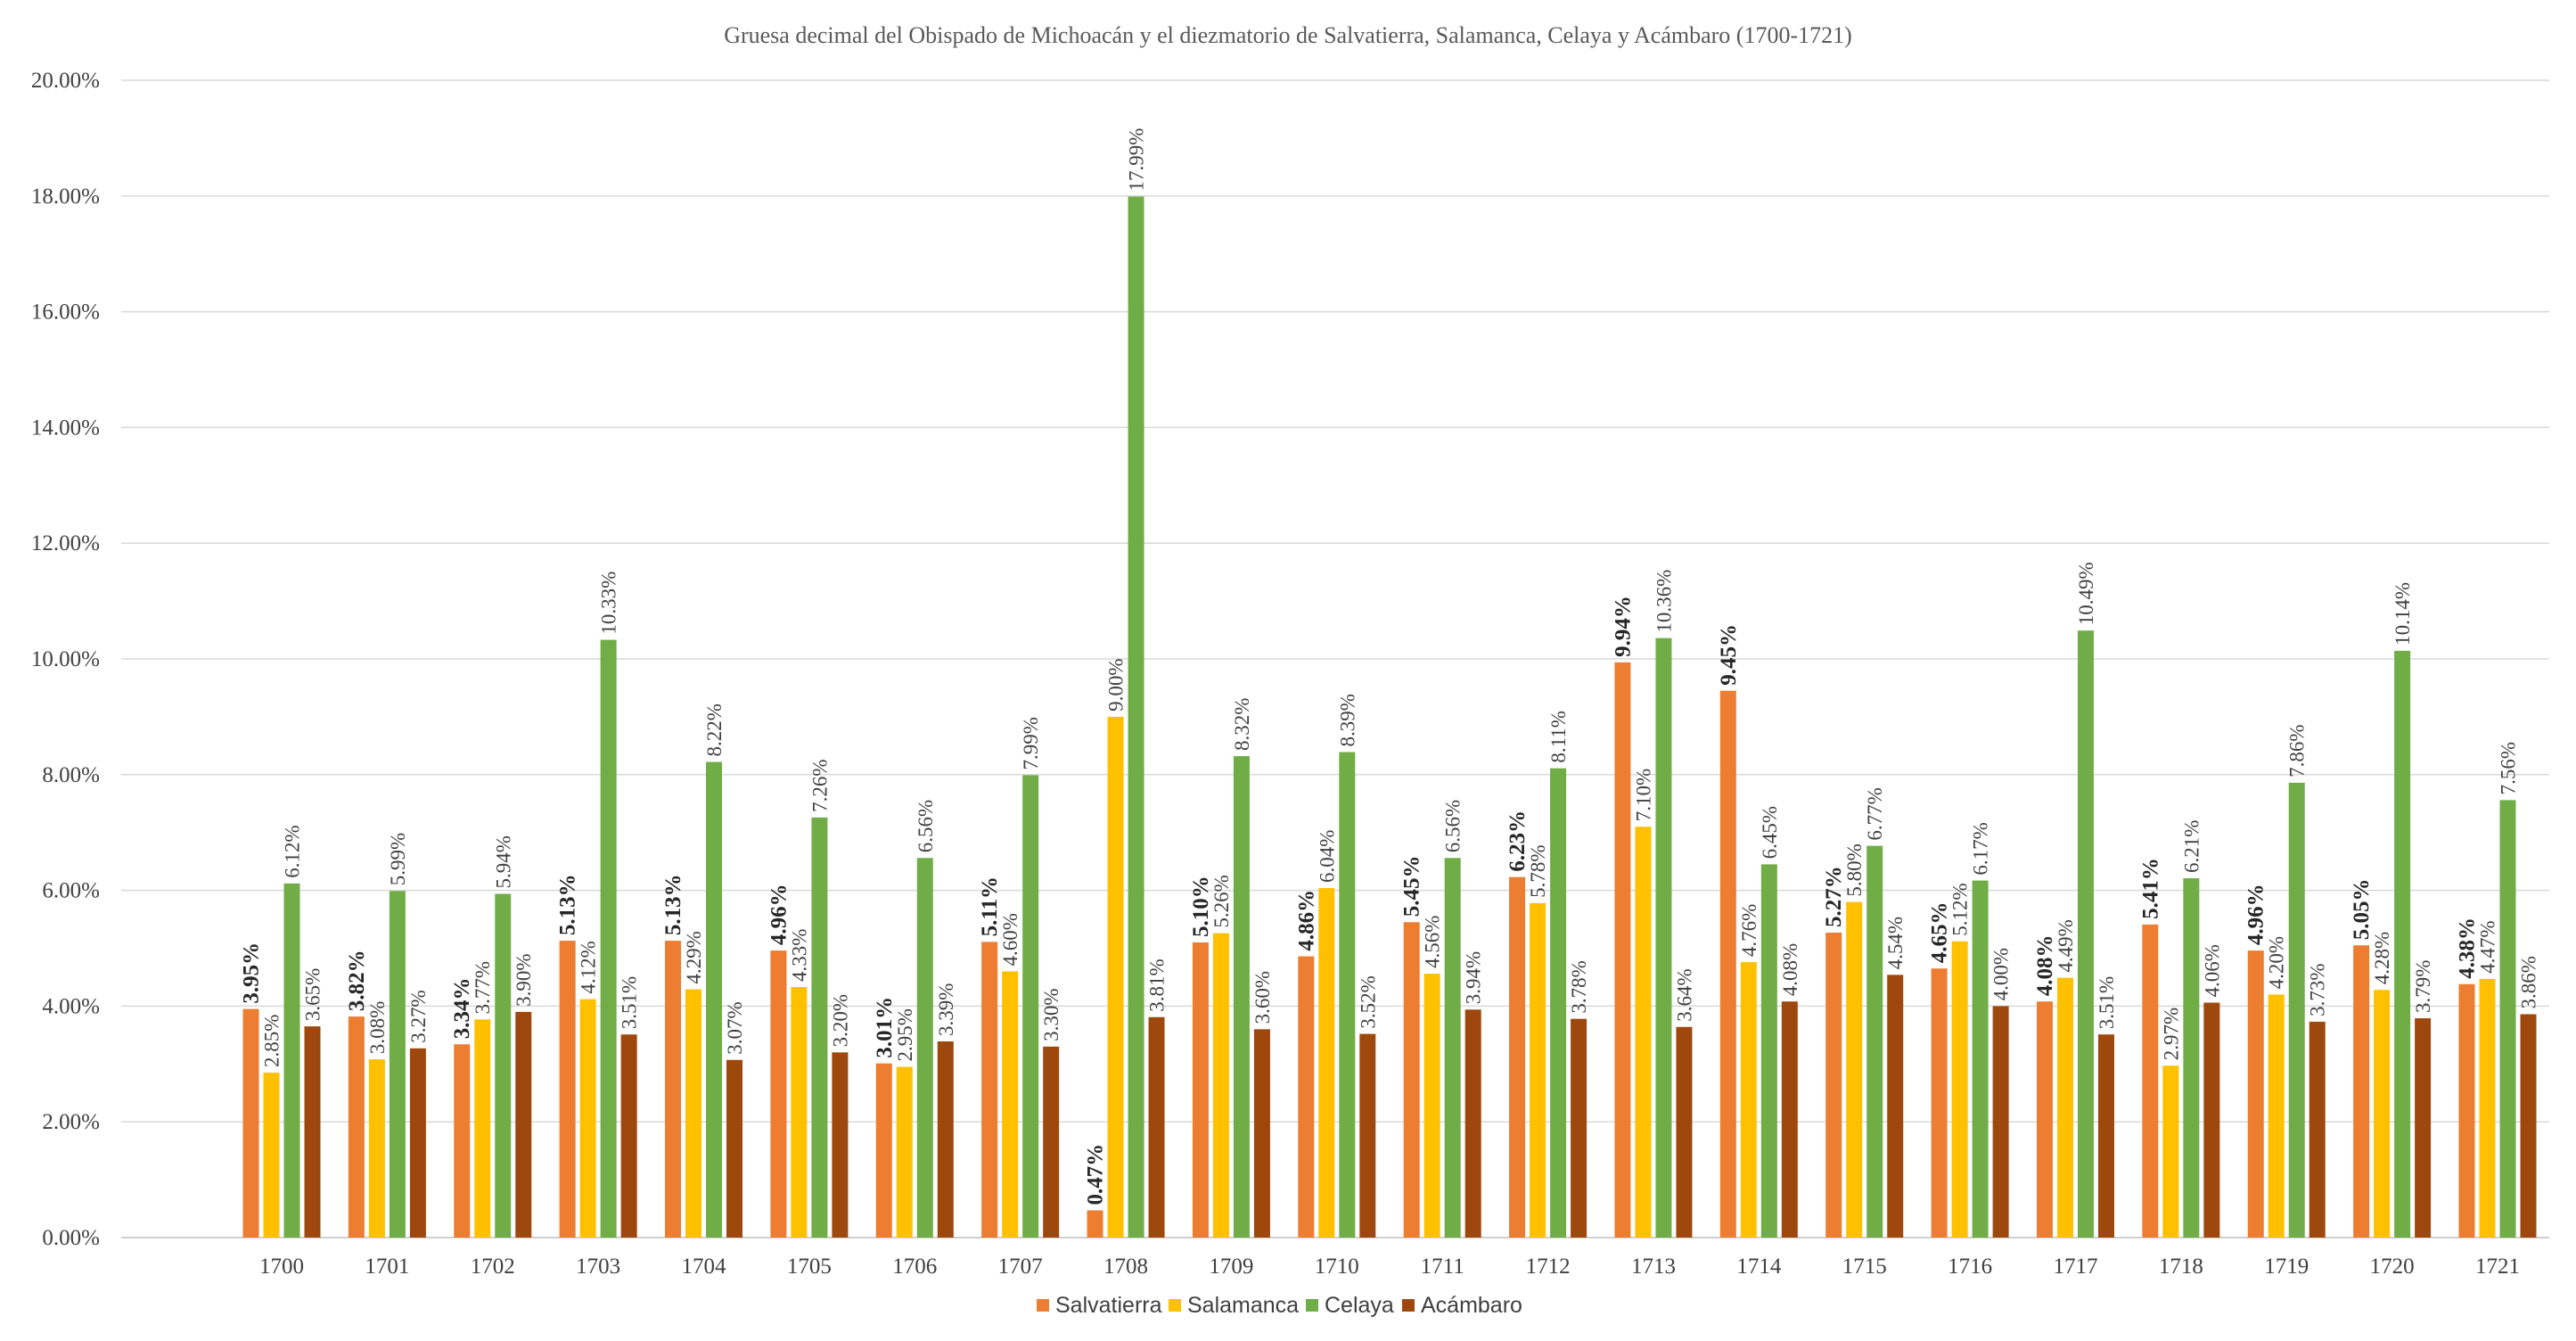  I want to click on data-label: 3.81%, so click(1157, 984).